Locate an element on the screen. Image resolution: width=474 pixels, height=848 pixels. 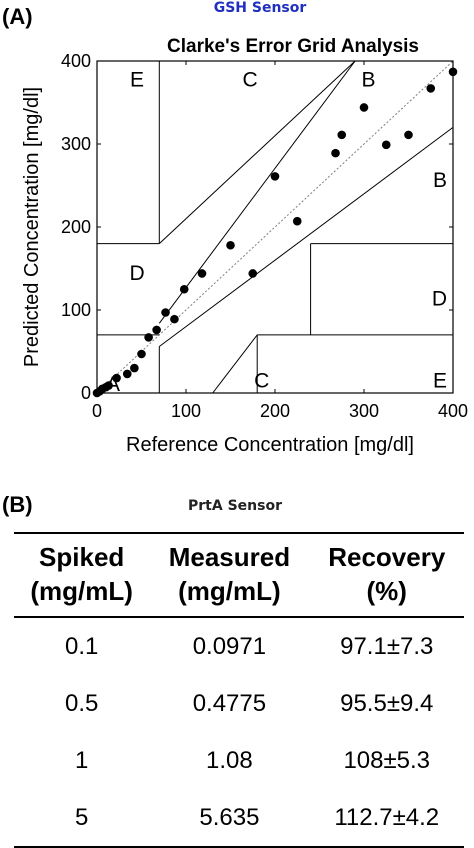
header-measured-line2: (mg/mL) is located at coordinates (229, 591).